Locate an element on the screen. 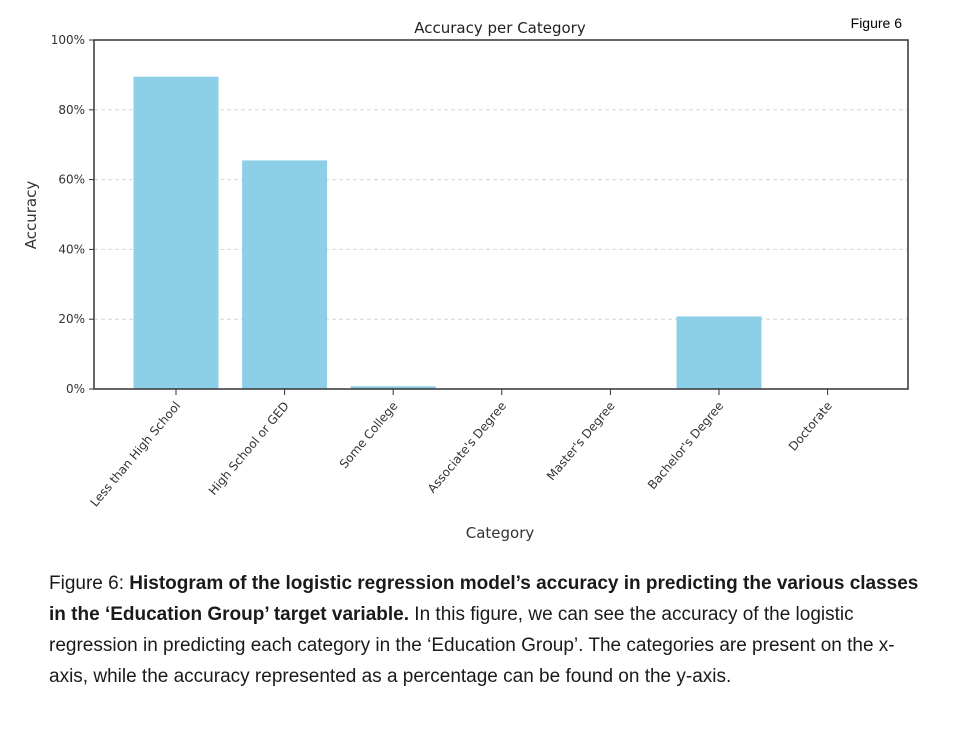  y-tick-label: 0% is located at coordinates (75, 389).